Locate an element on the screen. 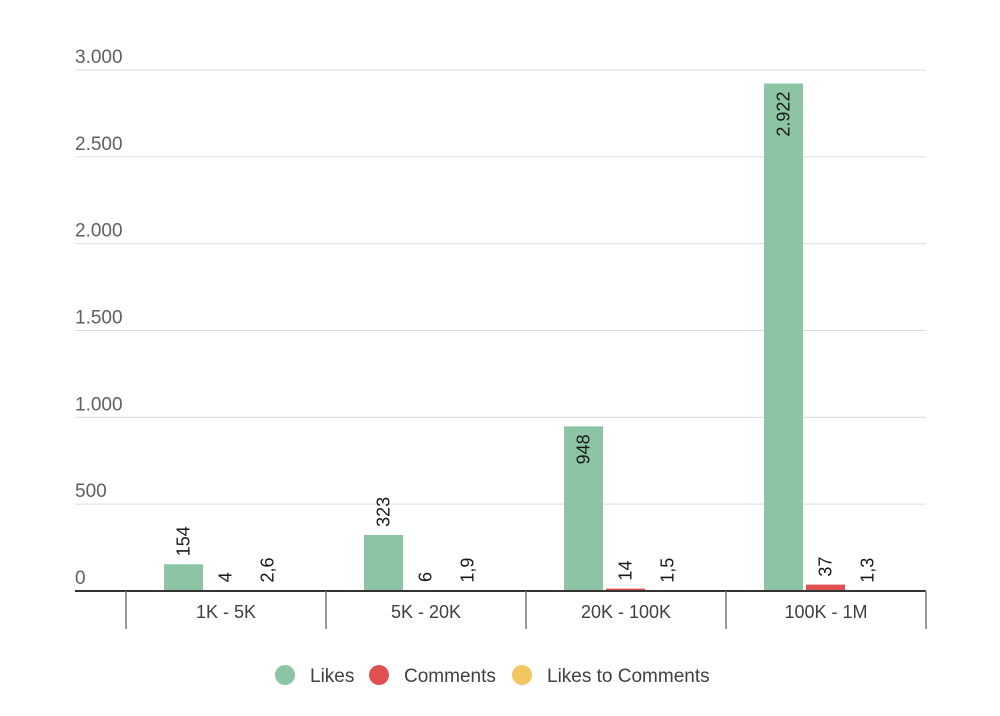 This screenshot has width=1000, height=716. y-tick-label: 3.000 is located at coordinates (99, 57).